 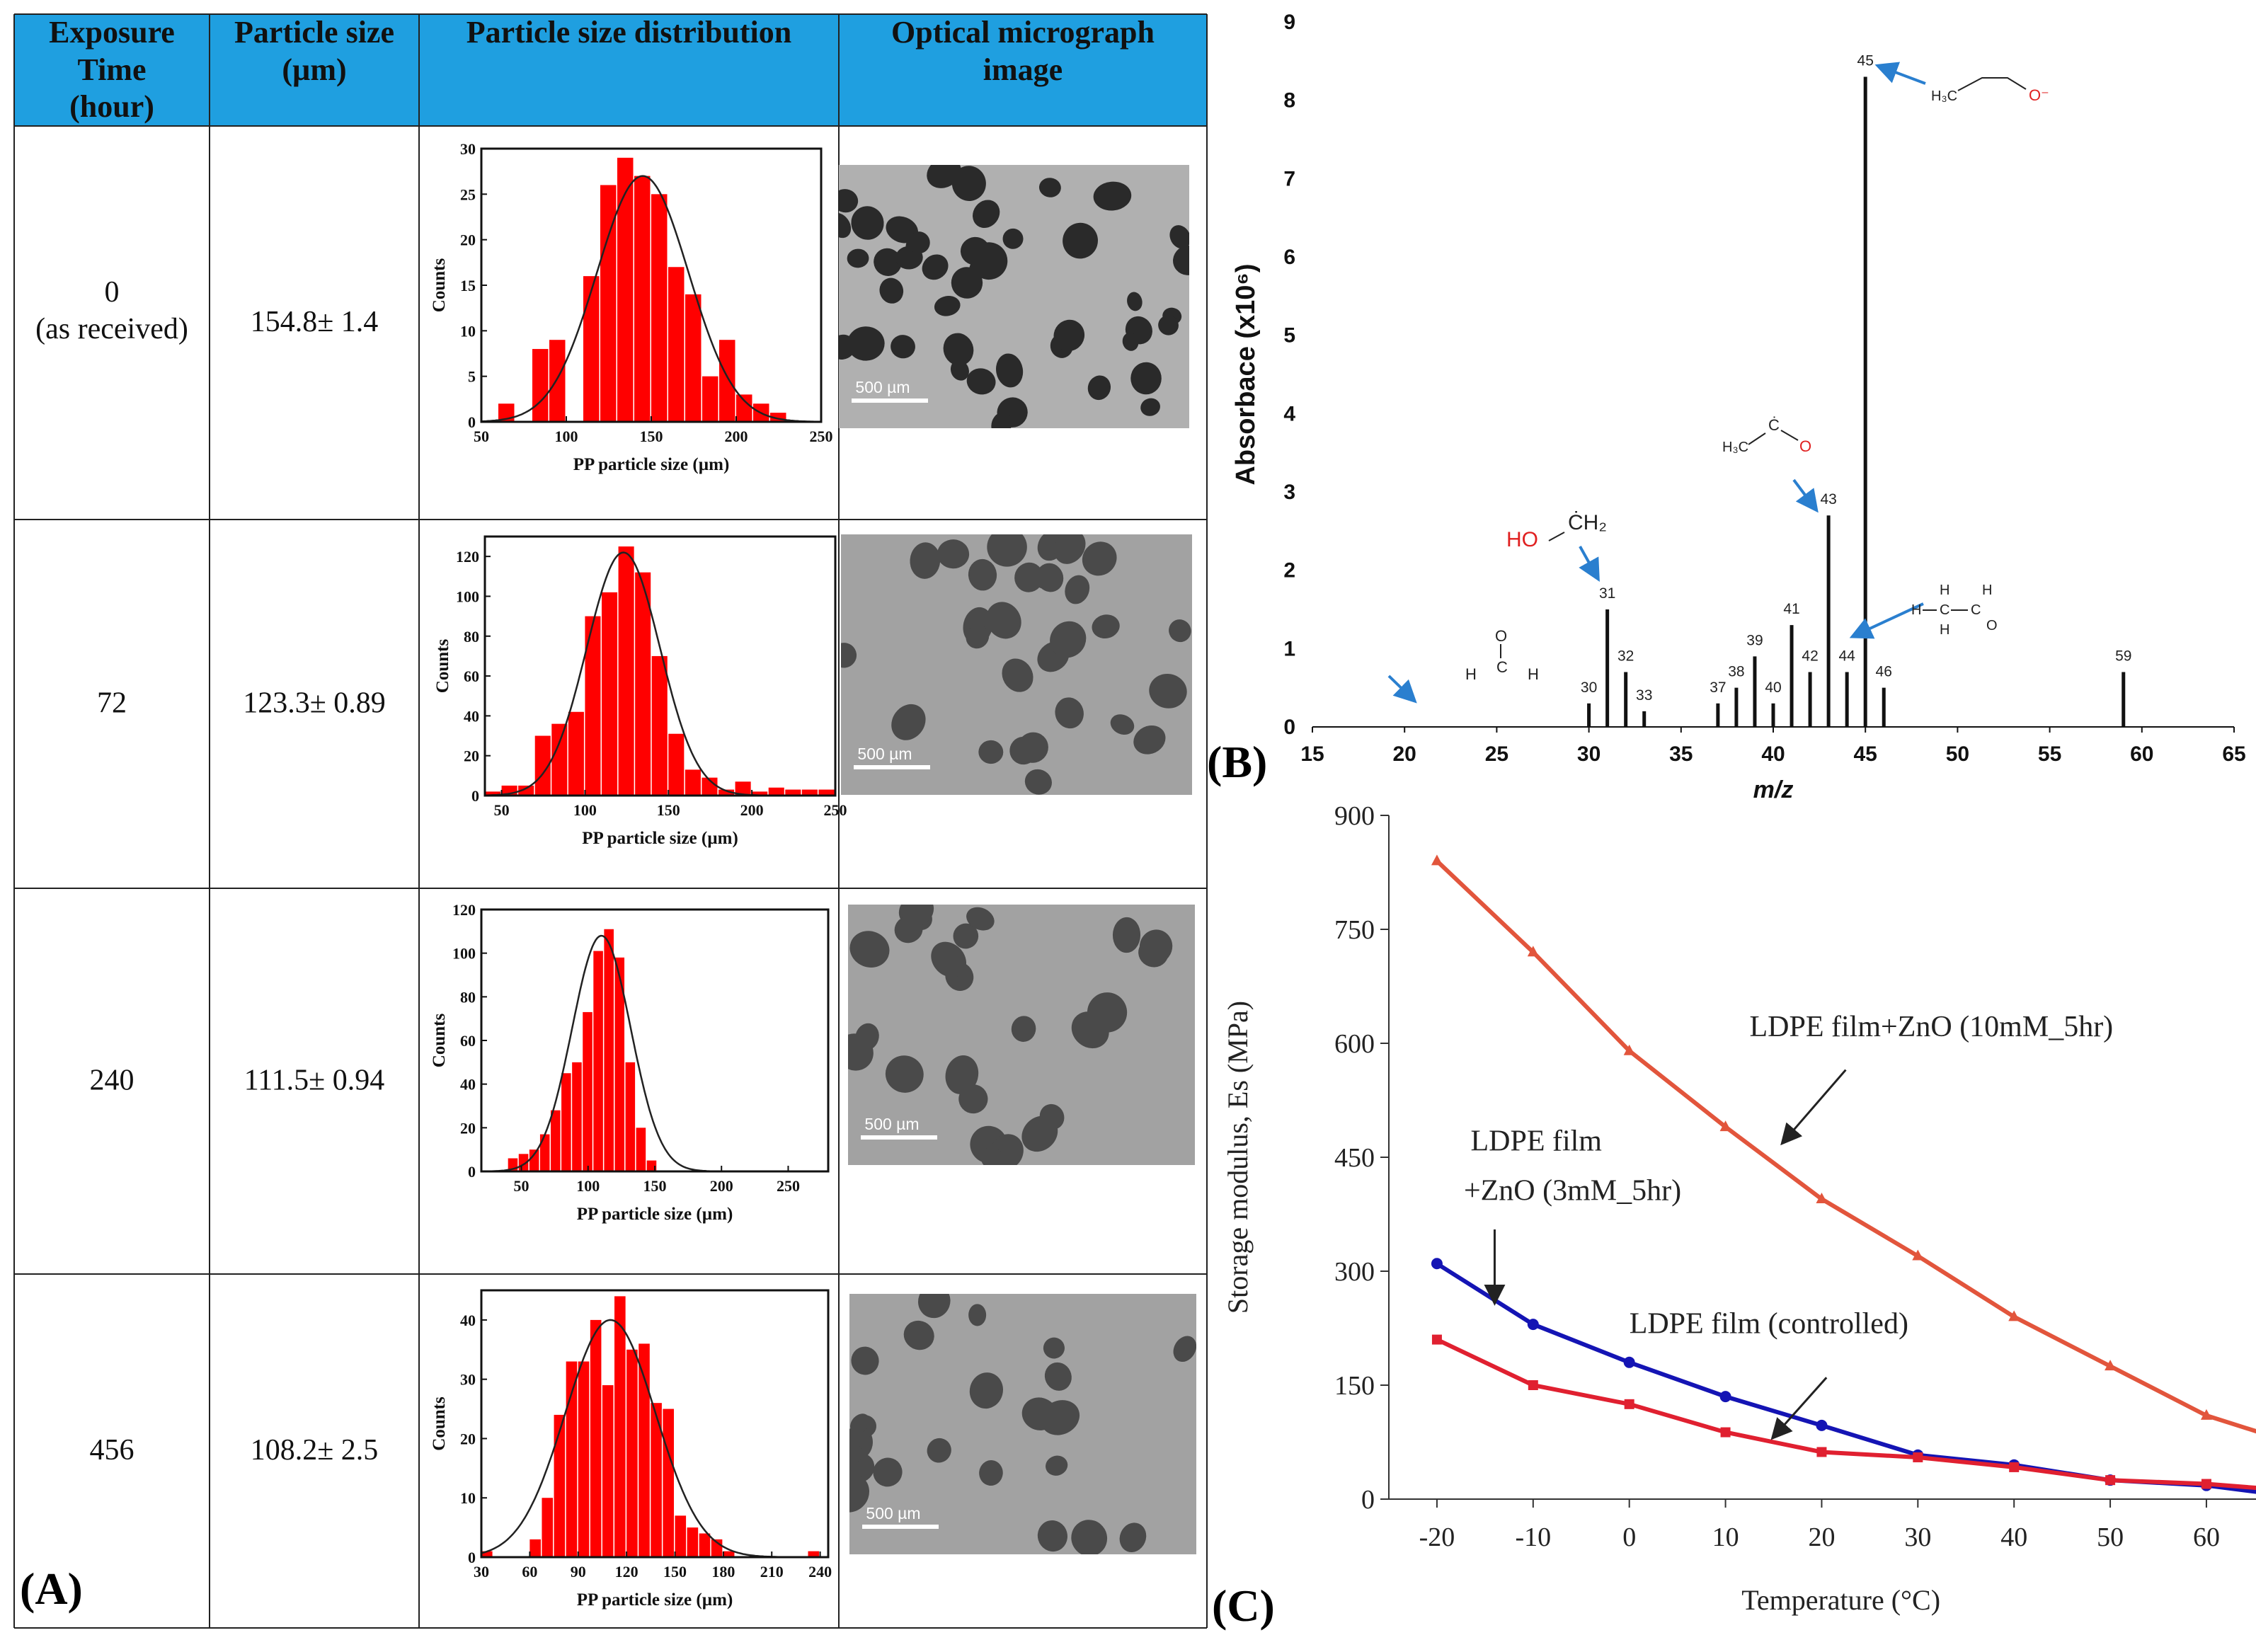 What do you see at coordinates (655, 1186) in the screenshot?
I see `x-tick-label: 150` at bounding box center [655, 1186].